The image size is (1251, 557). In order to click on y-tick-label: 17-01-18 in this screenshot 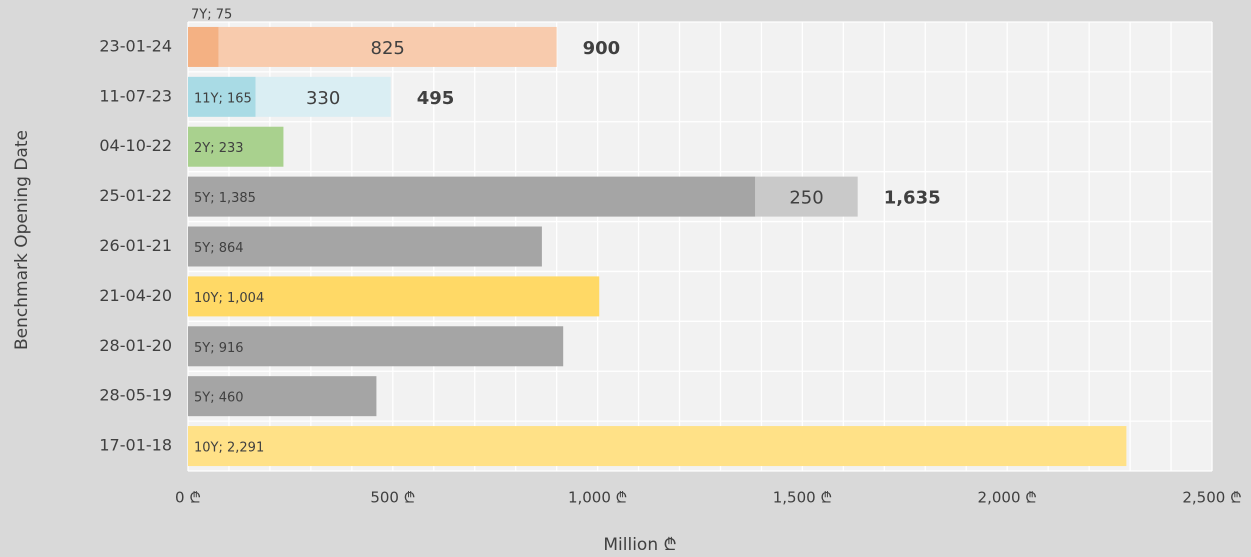, I will do `click(135, 445)`.